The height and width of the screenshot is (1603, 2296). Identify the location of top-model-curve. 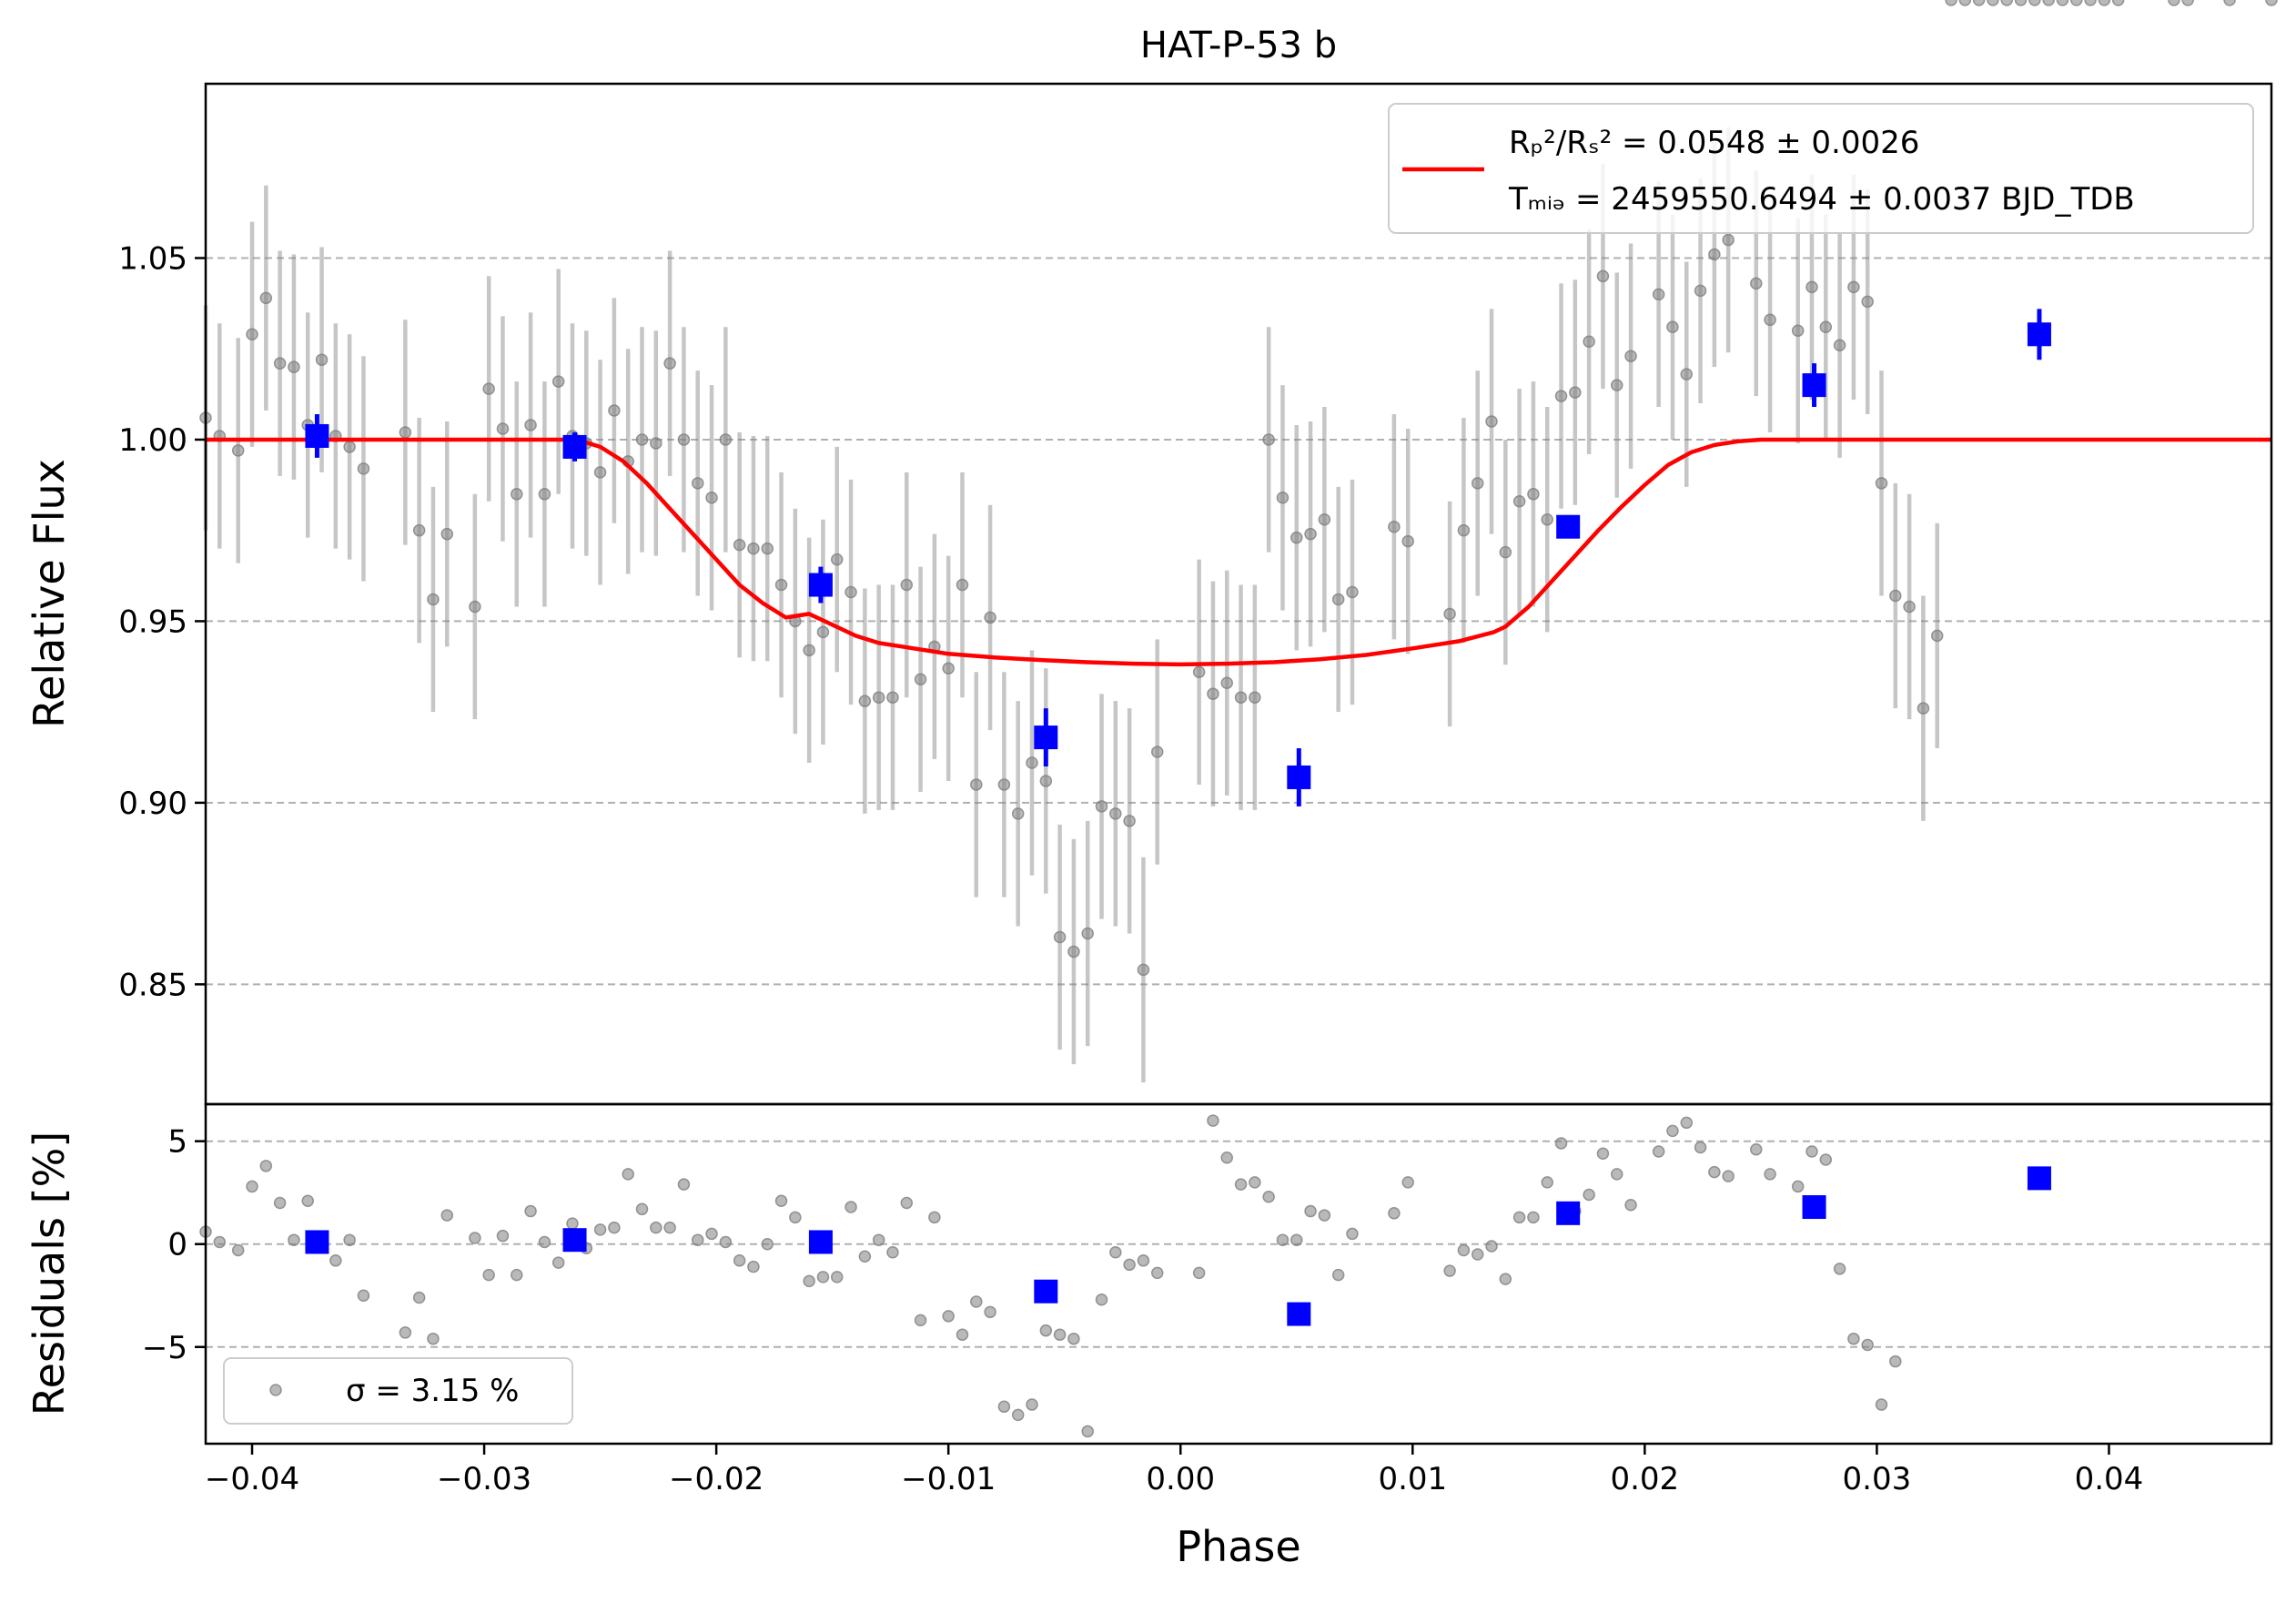
(1239, 552).